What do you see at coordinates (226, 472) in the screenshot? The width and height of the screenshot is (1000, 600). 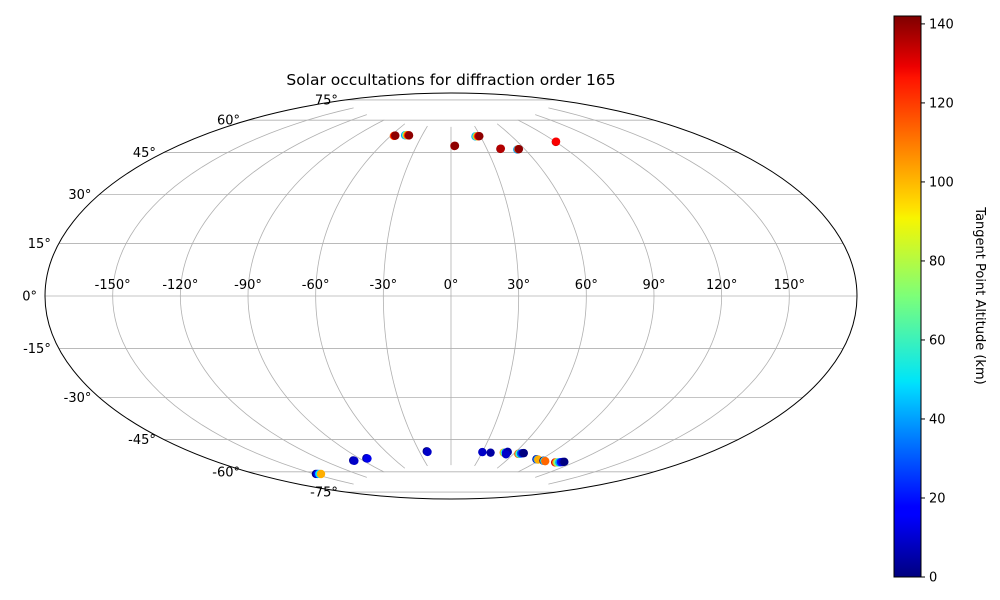 I see `latitude-tick-label: -60°` at bounding box center [226, 472].